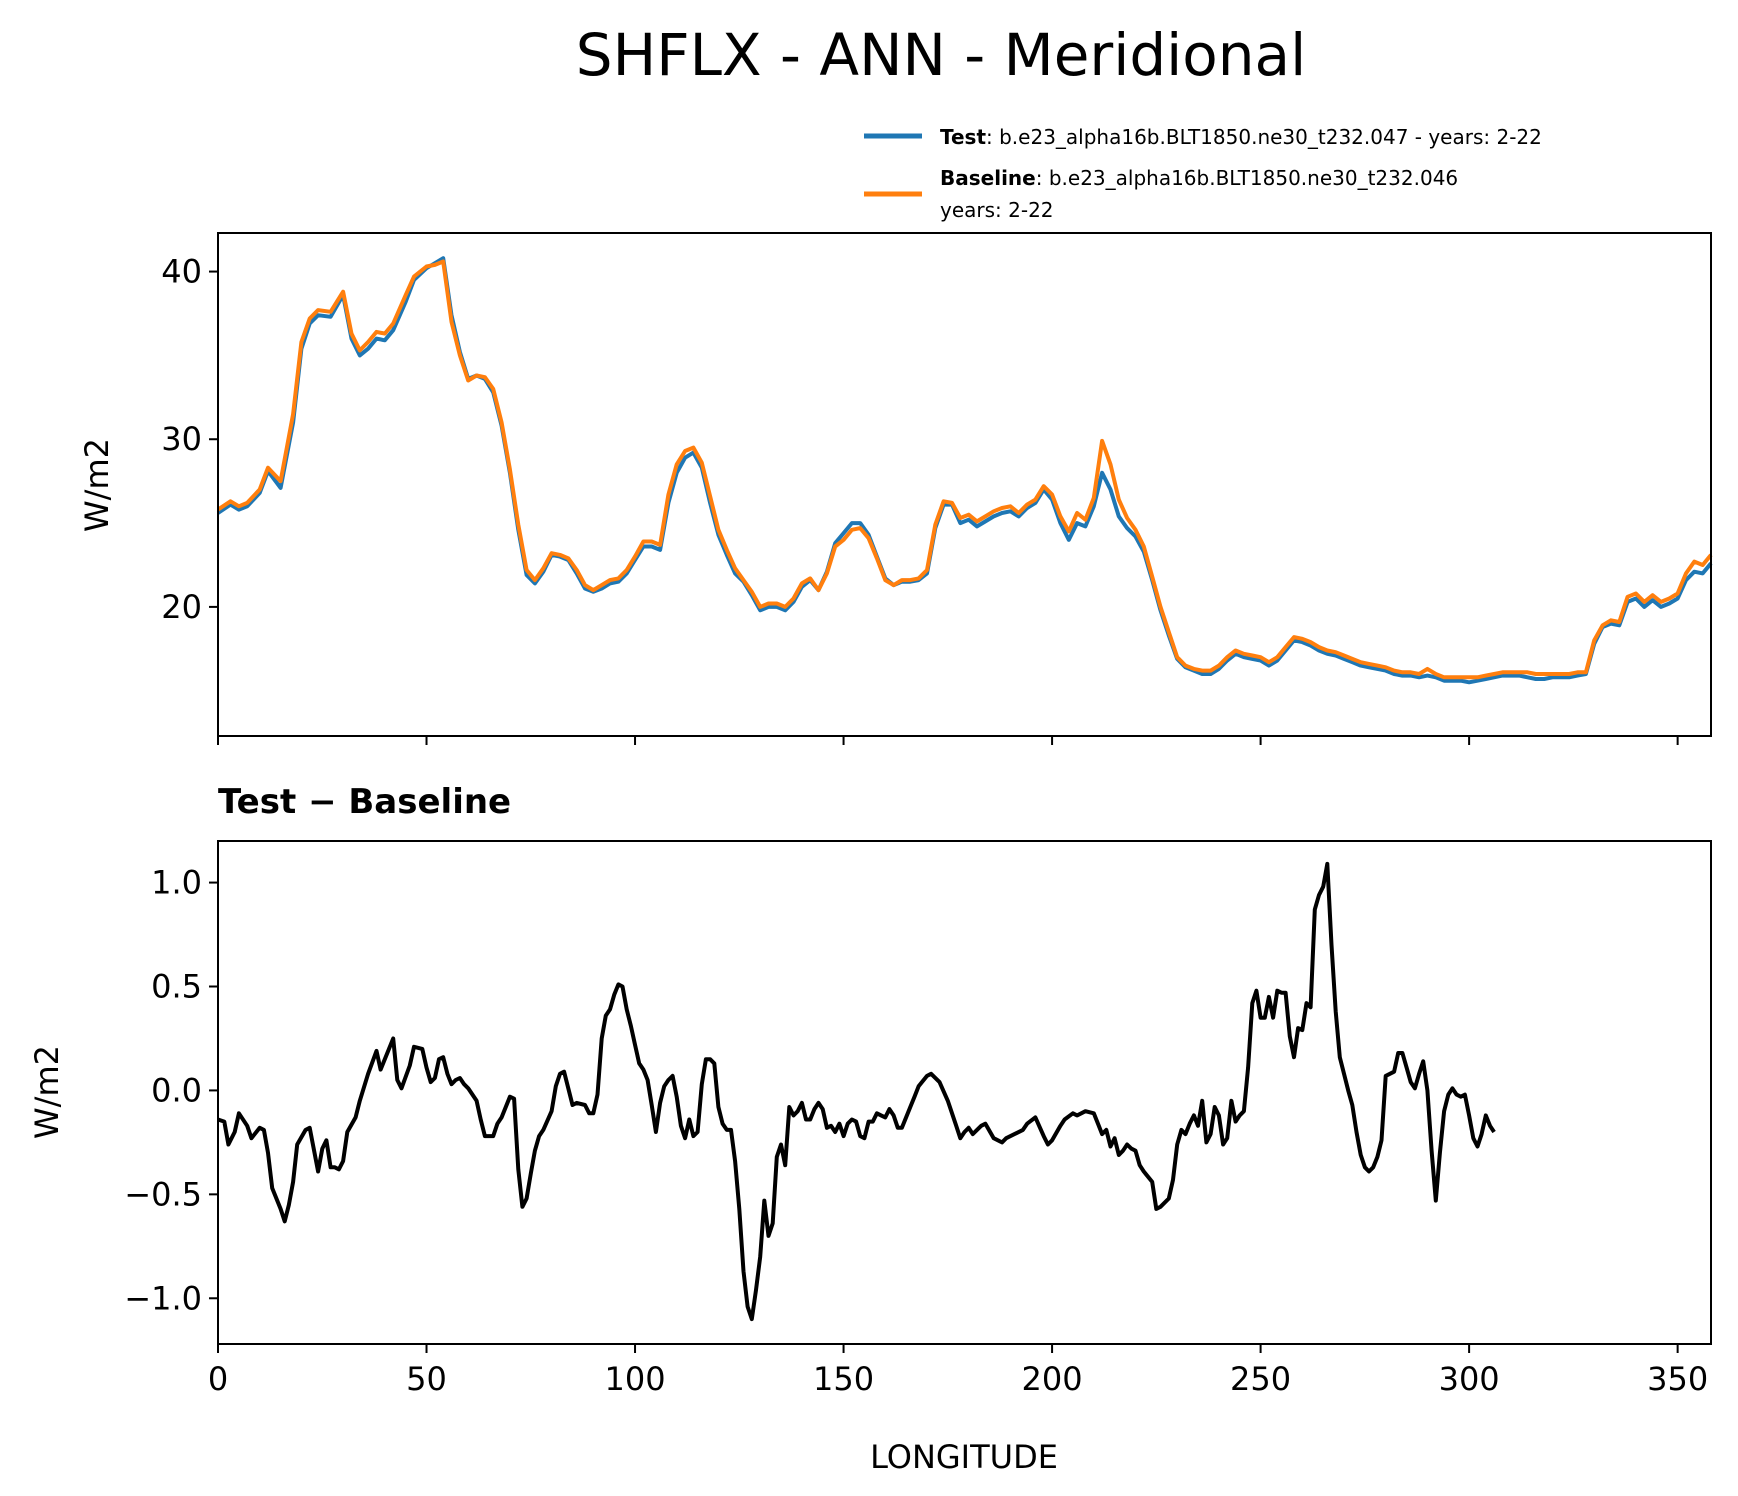  I want to click on bottom-xtick-label: 300, so click(1469, 1379).